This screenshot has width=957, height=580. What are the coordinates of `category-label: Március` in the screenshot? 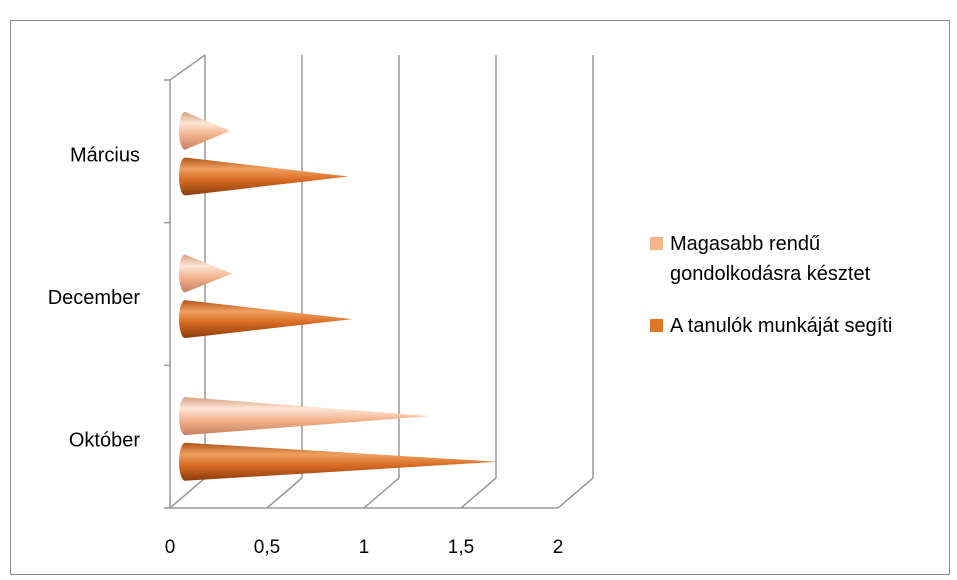 It's located at (105, 155).